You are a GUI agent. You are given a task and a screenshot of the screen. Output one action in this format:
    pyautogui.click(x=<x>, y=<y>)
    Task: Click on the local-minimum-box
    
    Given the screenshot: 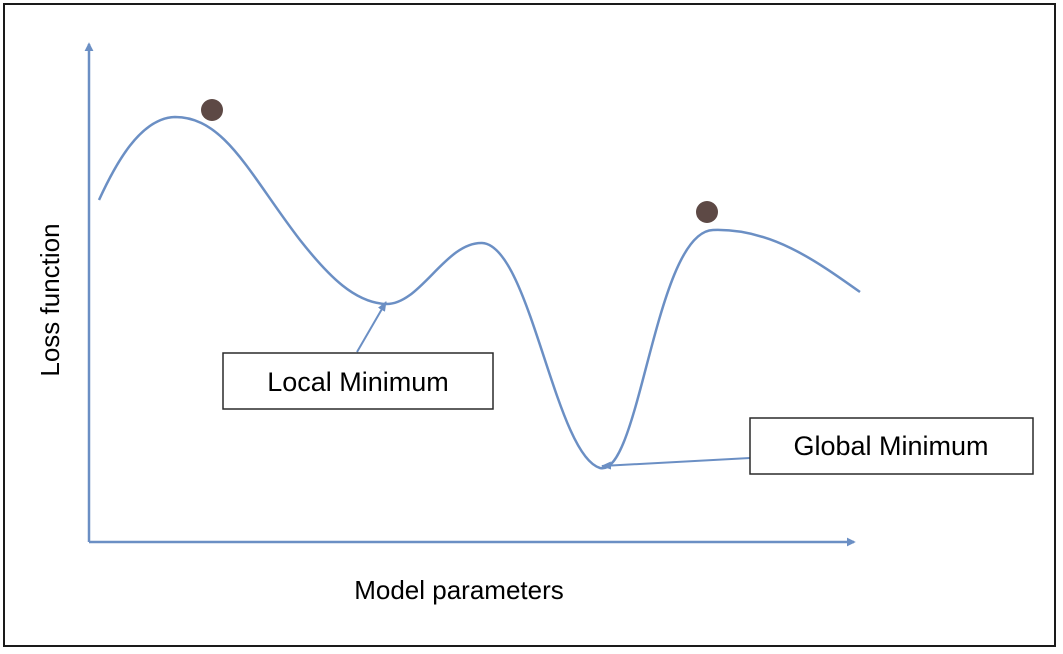 What is the action you would take?
    pyautogui.click(x=358, y=381)
    